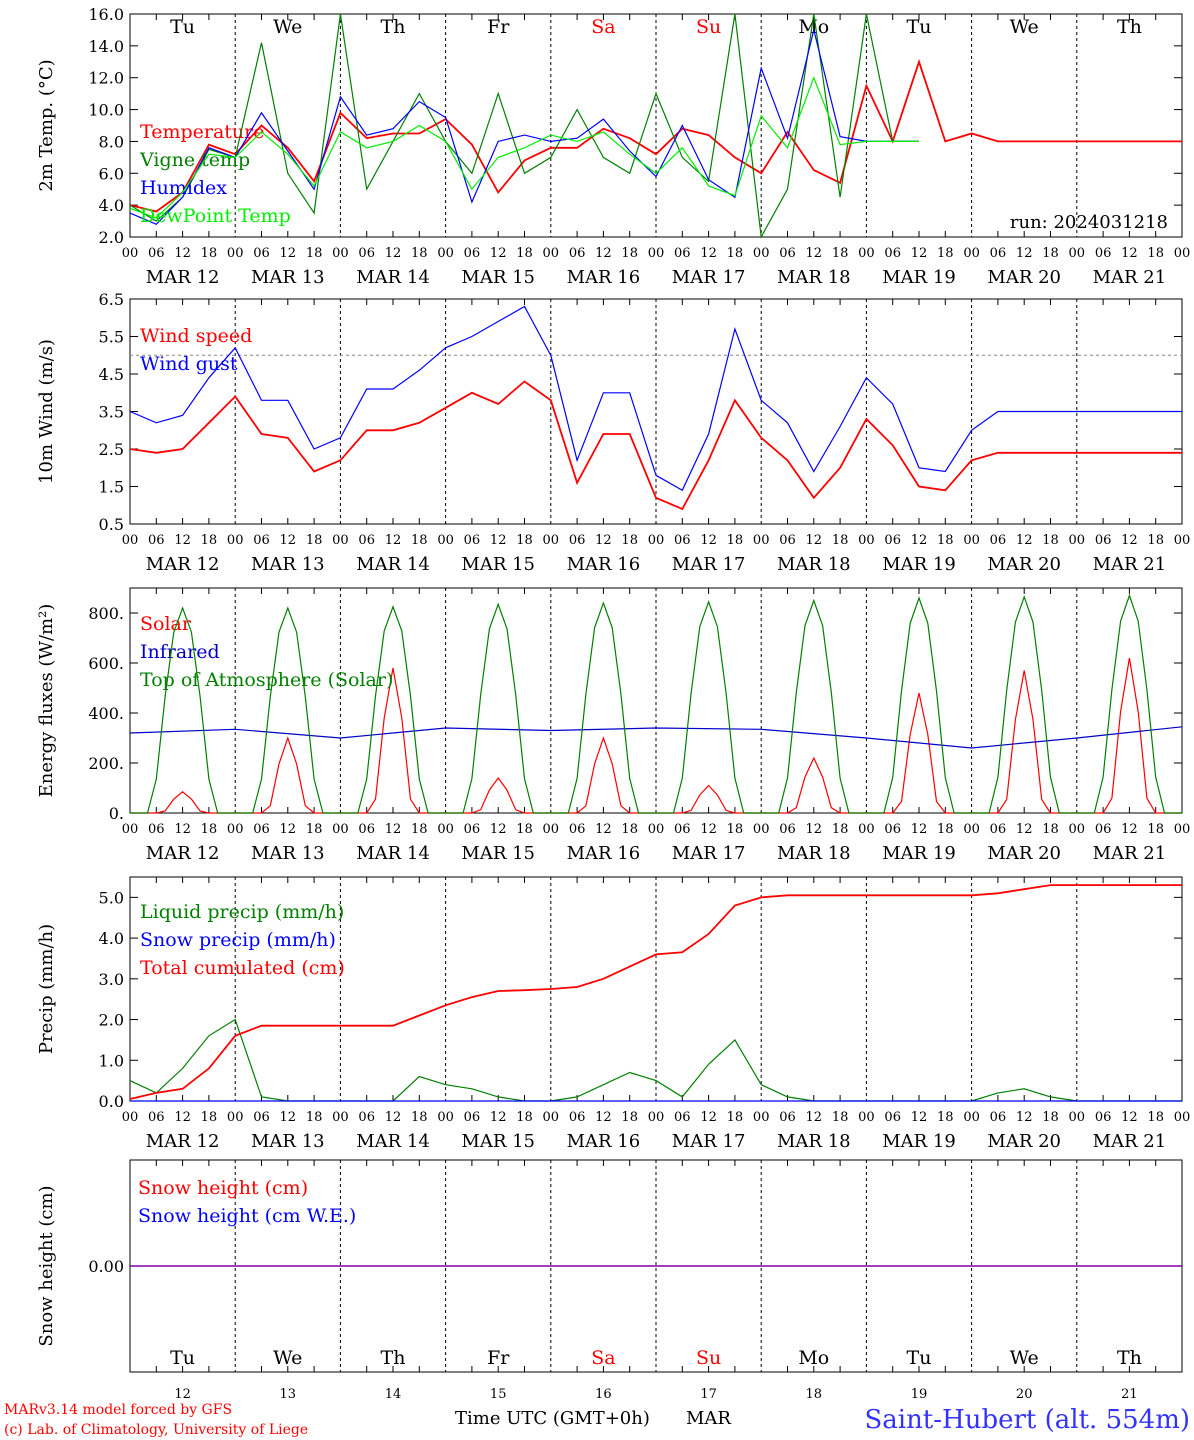 The width and height of the screenshot is (1194, 1440). I want to click on day-number: 19, so click(919, 1394).